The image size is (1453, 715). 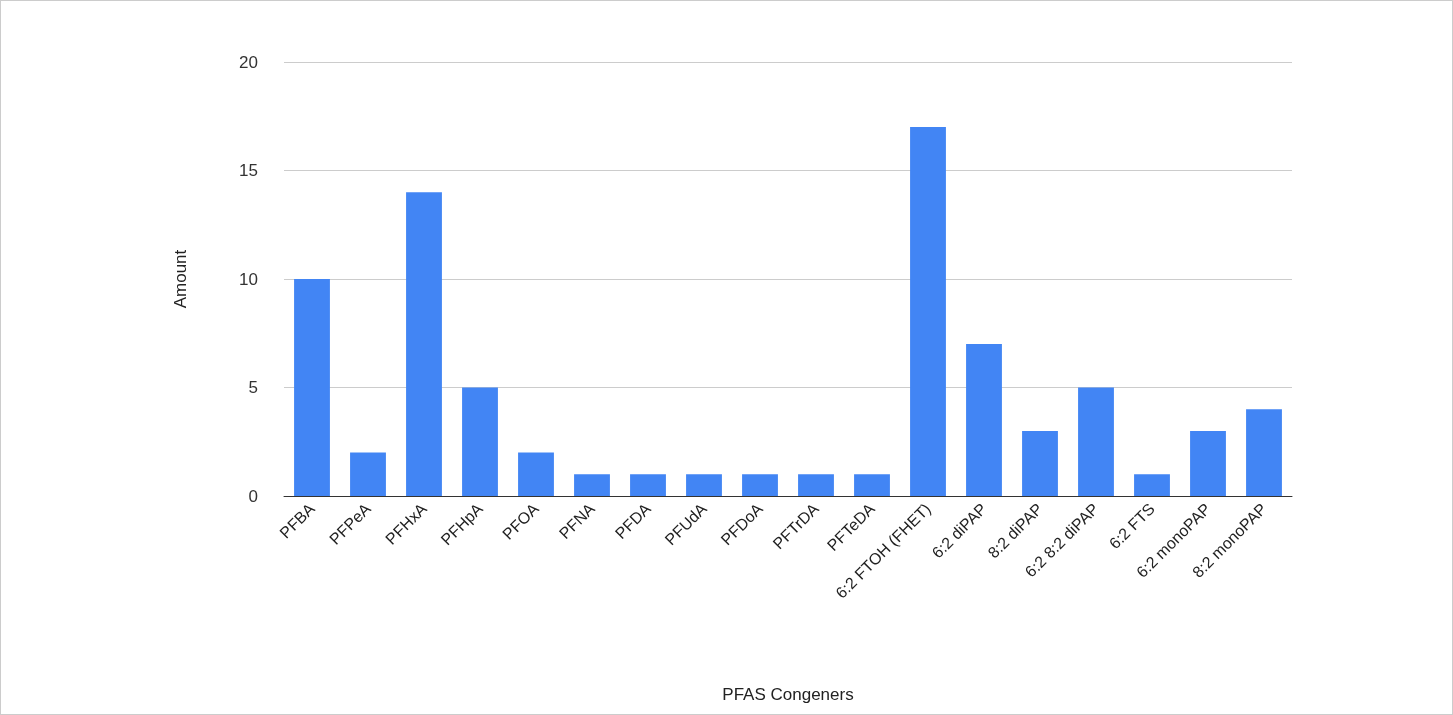 I want to click on y-tick-label: 5, so click(x=253, y=387).